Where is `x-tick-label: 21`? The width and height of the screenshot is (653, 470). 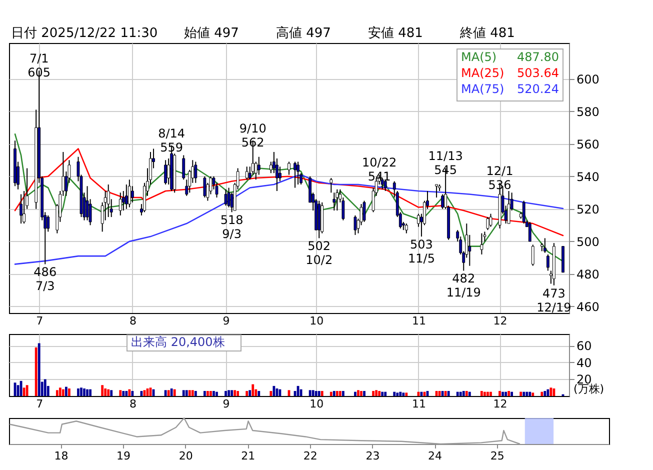 x-tick-label: 21 is located at coordinates (248, 456).